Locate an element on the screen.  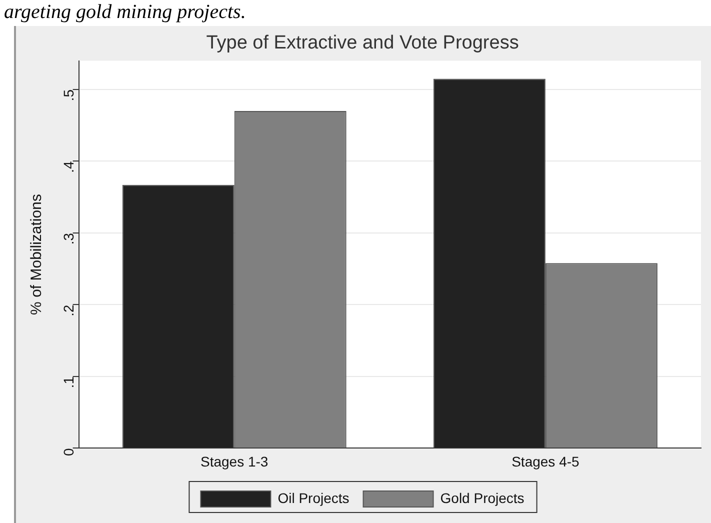
y-tick-label: .1 is located at coordinates (68, 382).